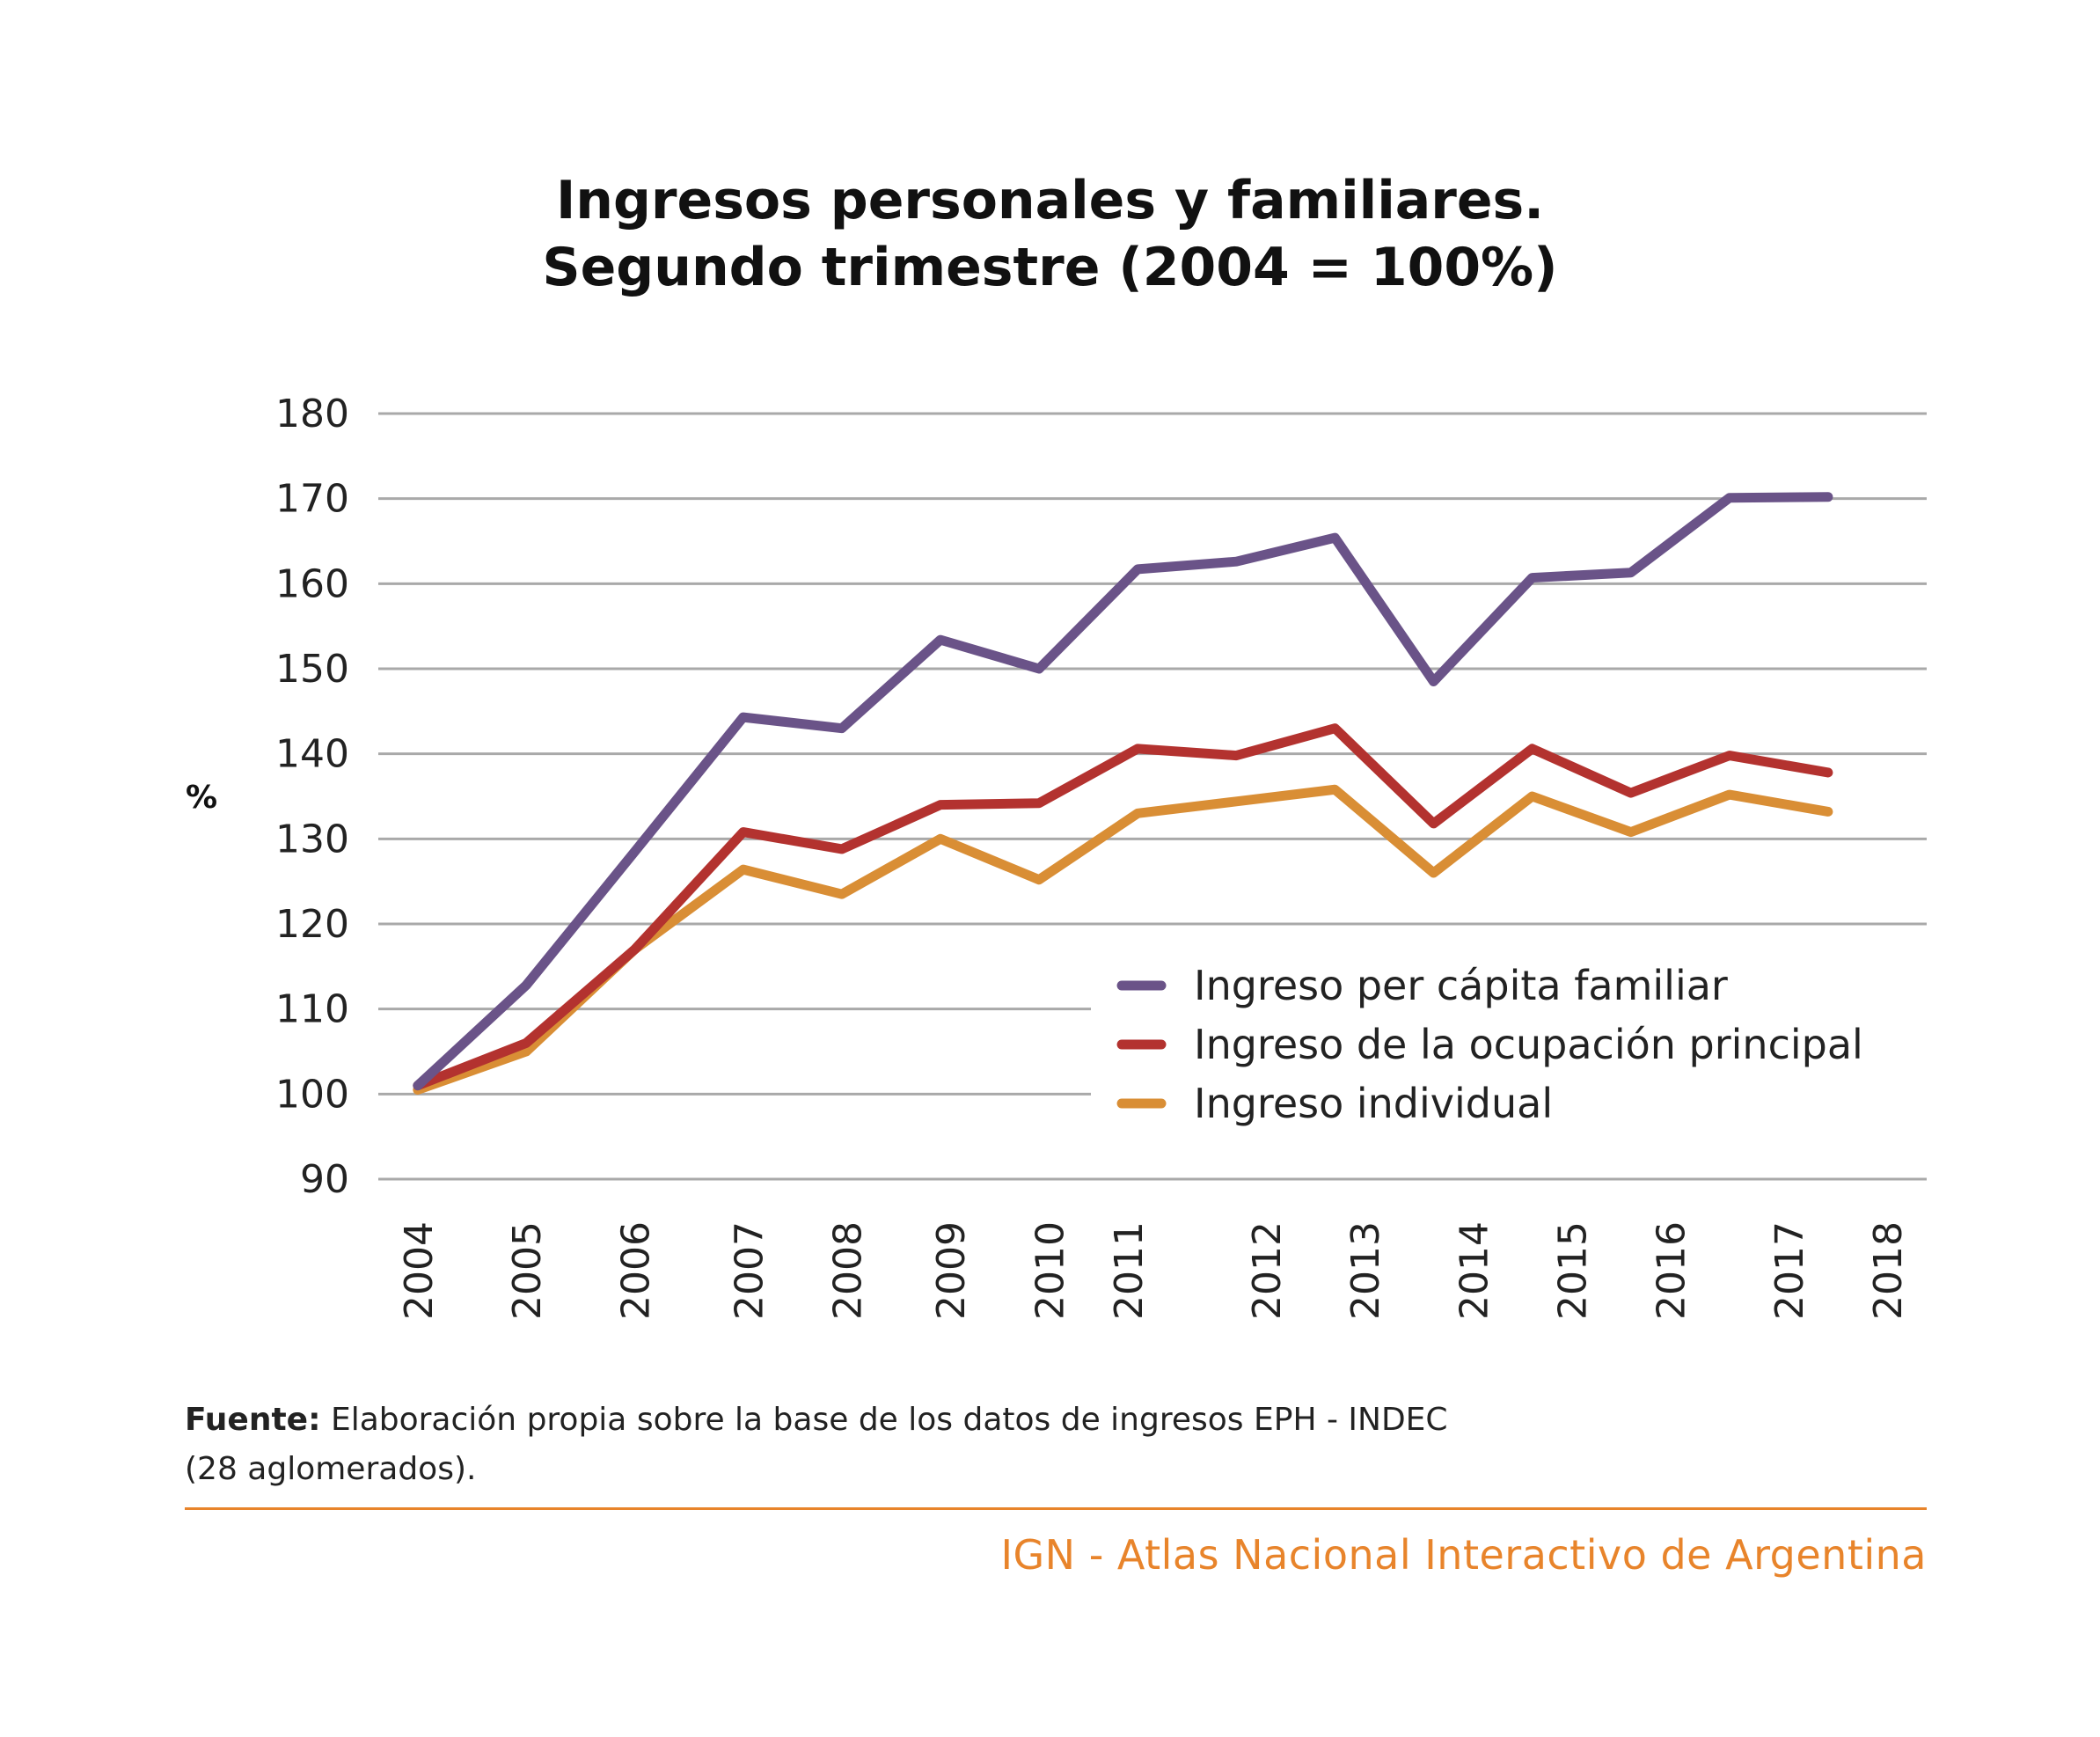  I want to click on footer-divider, so click(1056, 1508).